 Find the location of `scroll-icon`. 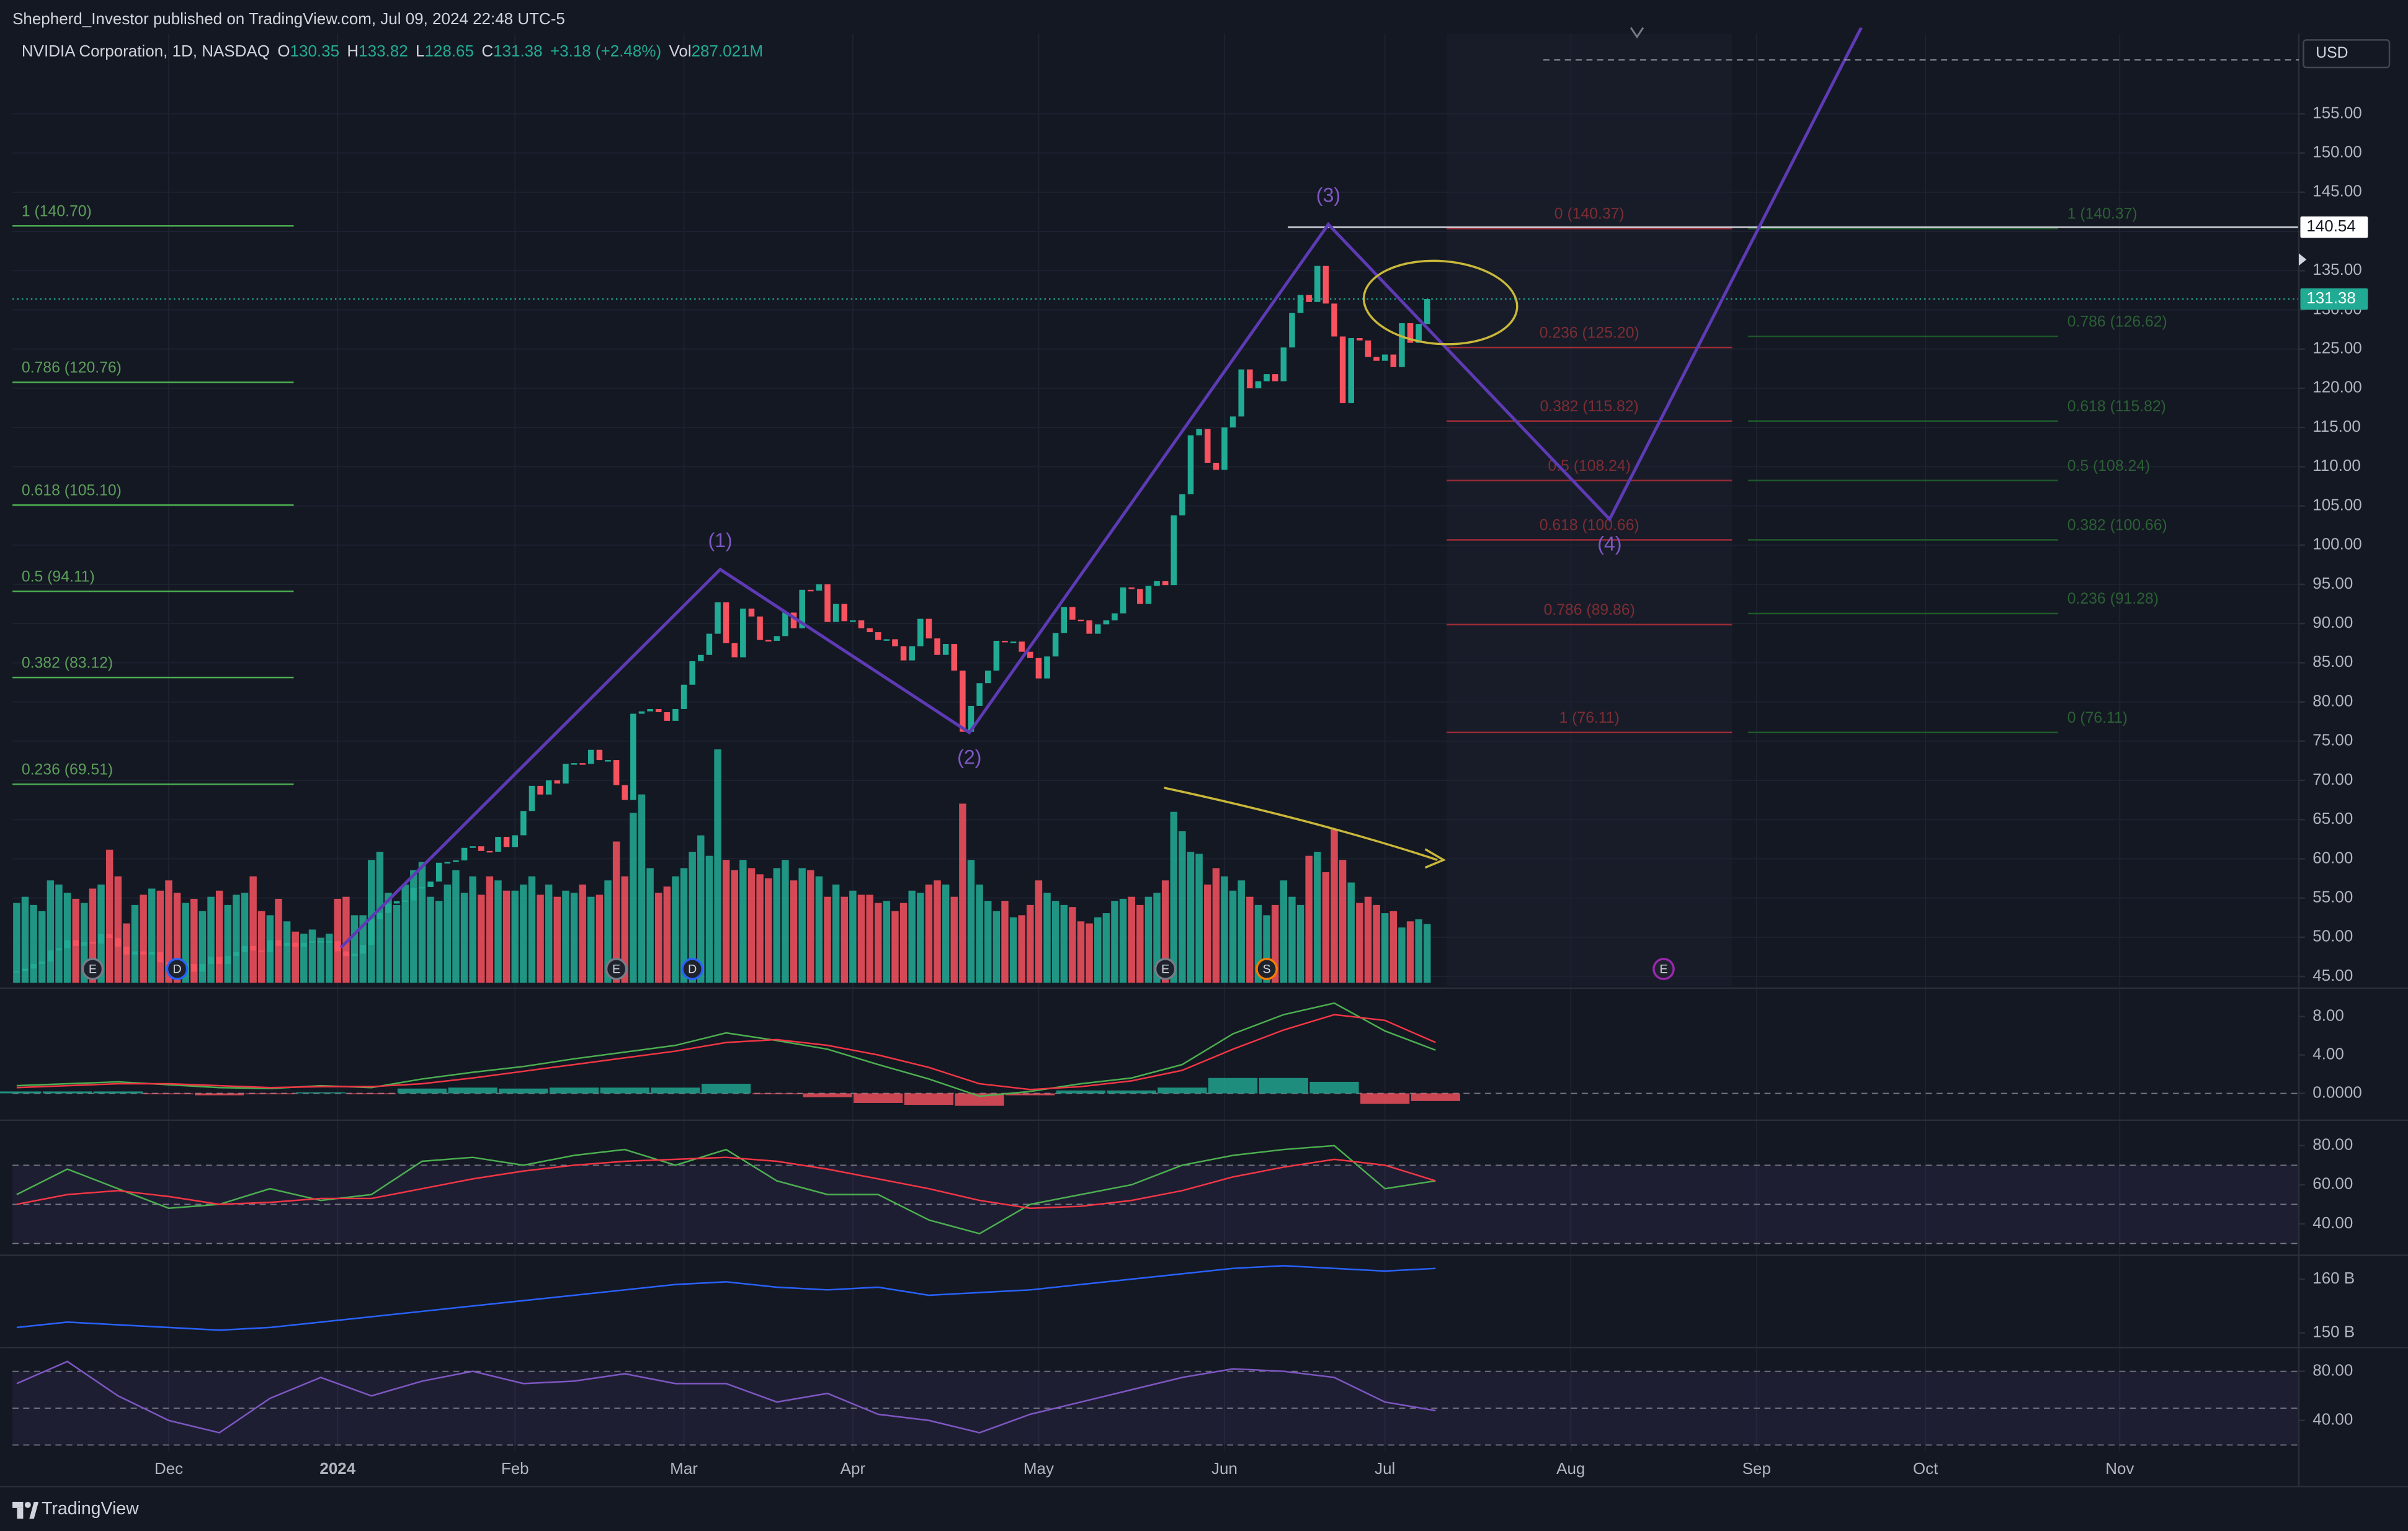

scroll-icon is located at coordinates (1637, 33).